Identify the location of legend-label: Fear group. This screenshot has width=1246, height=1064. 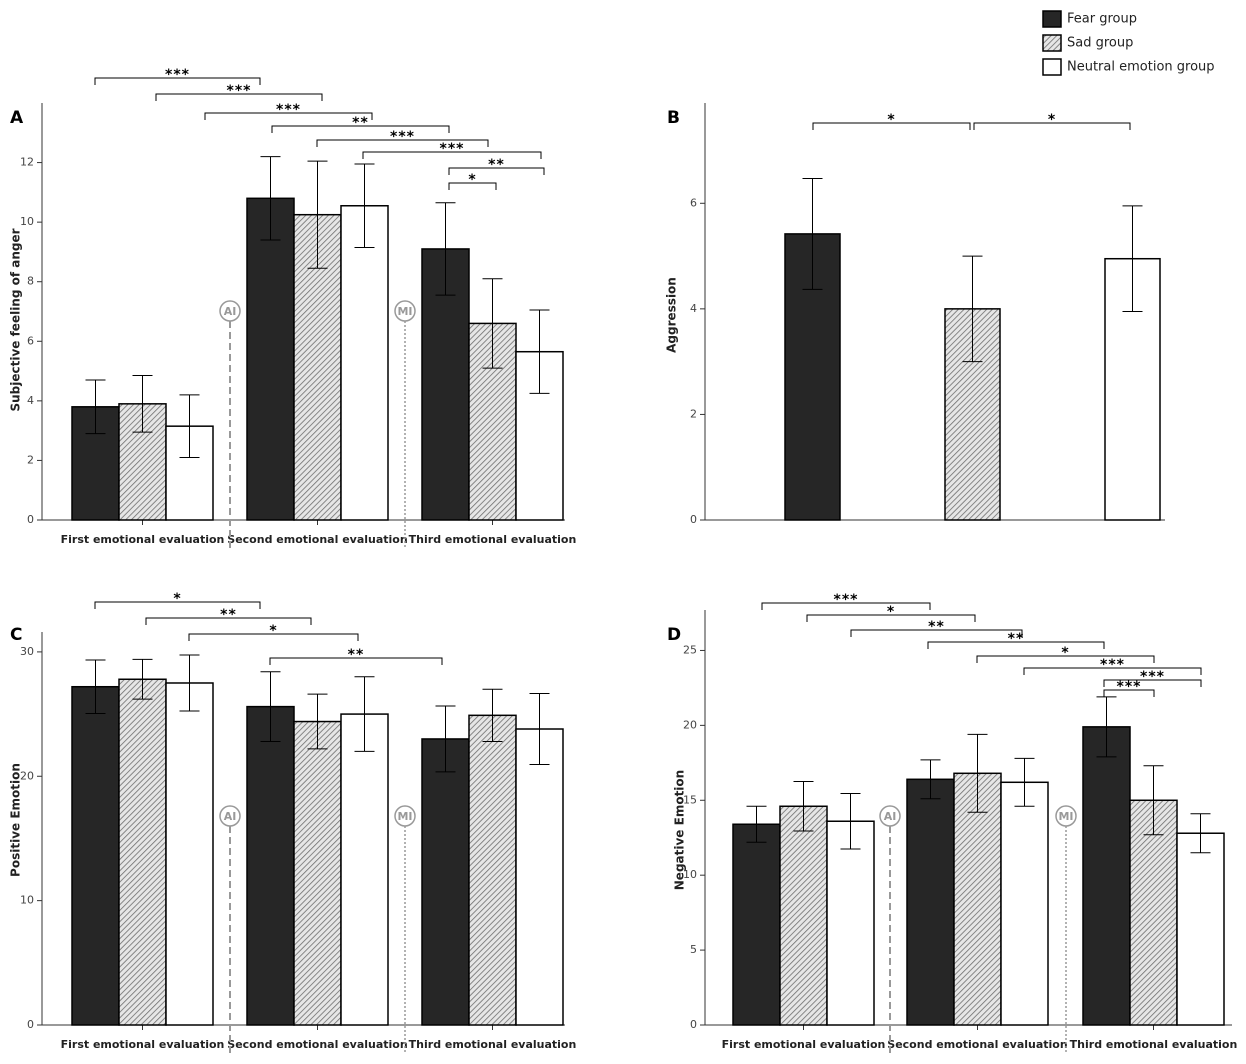
(1102, 19).